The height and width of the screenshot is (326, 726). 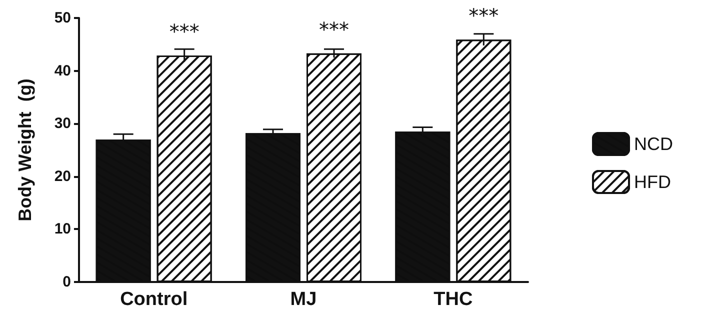 I want to click on y-tick-label: 20, so click(x=62, y=176).